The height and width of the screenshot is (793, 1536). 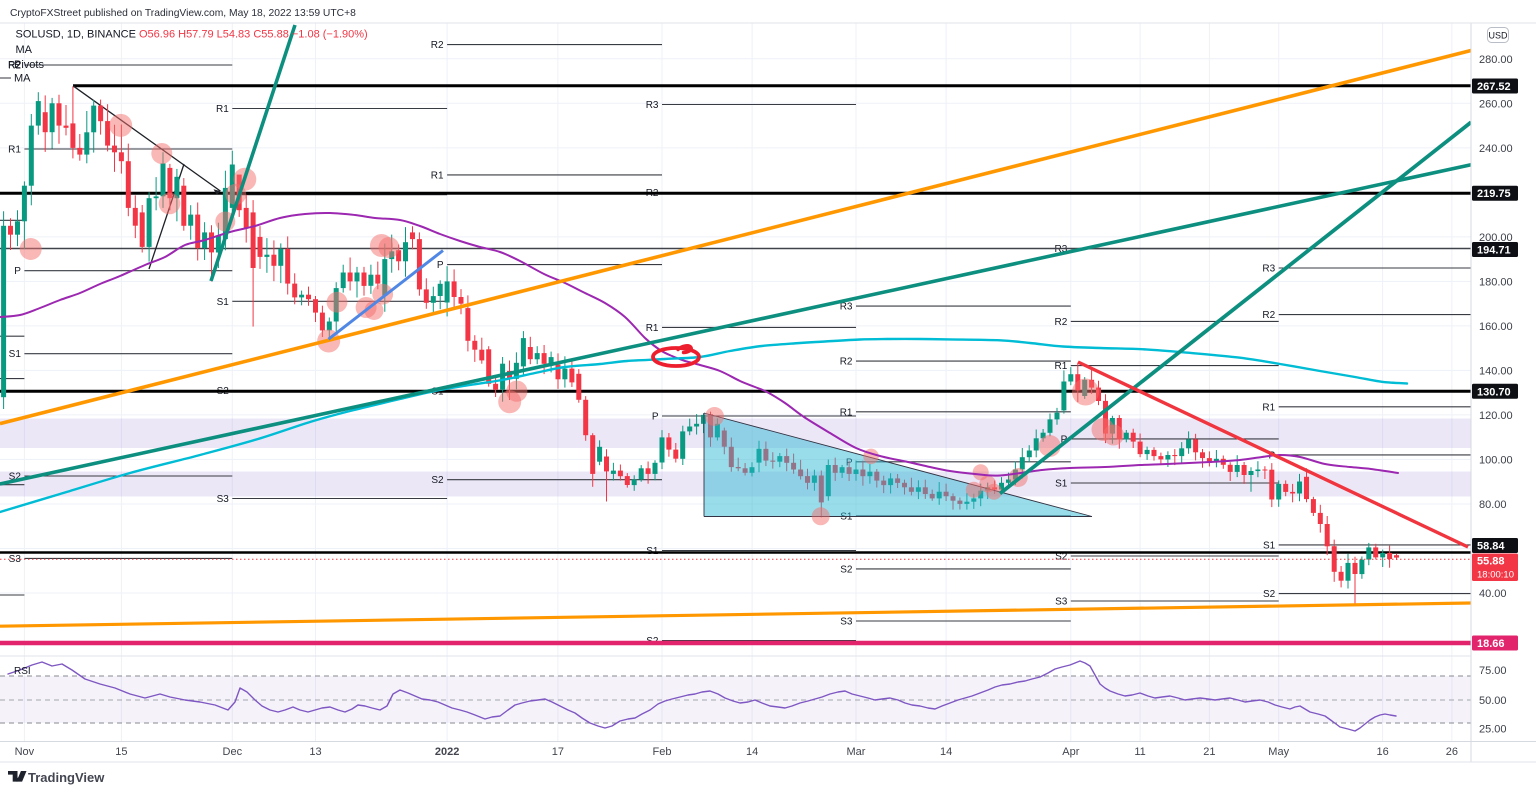 I want to click on svg-text: 219.75, so click(x=1494, y=194).